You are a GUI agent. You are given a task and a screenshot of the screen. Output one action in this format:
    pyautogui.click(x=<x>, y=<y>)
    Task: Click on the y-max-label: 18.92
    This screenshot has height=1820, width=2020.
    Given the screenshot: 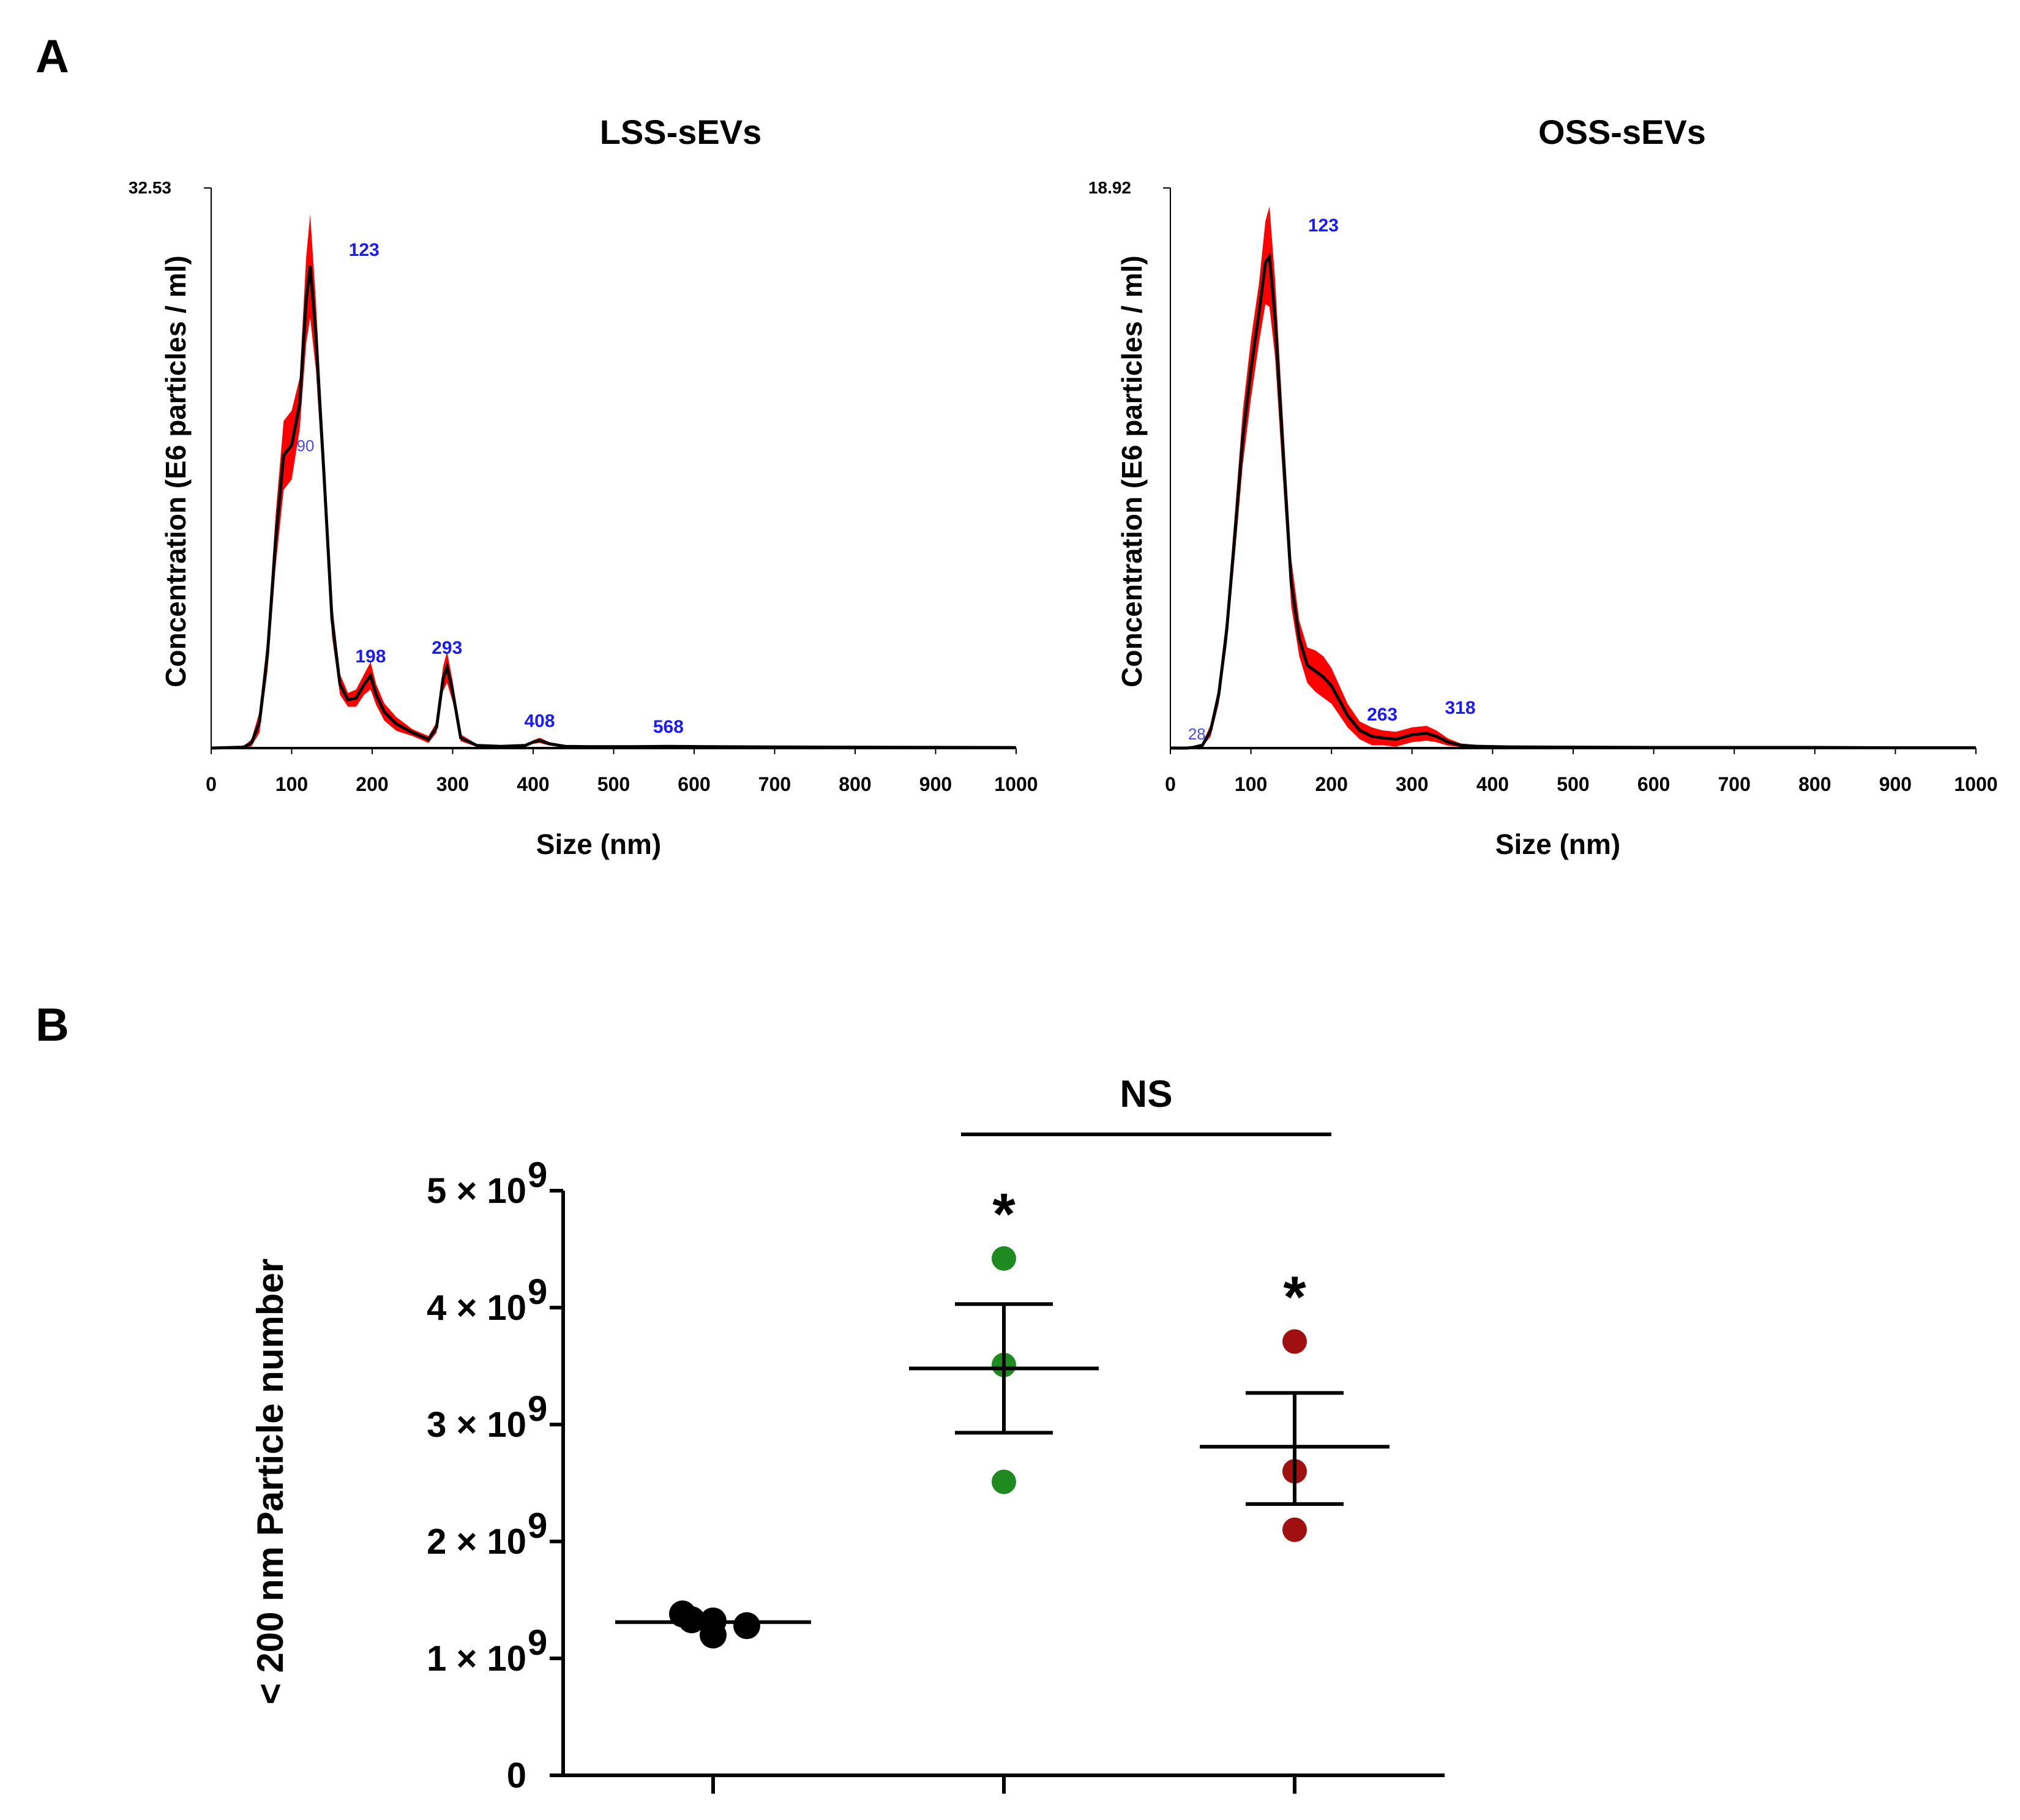 What is the action you would take?
    pyautogui.click(x=1109, y=187)
    